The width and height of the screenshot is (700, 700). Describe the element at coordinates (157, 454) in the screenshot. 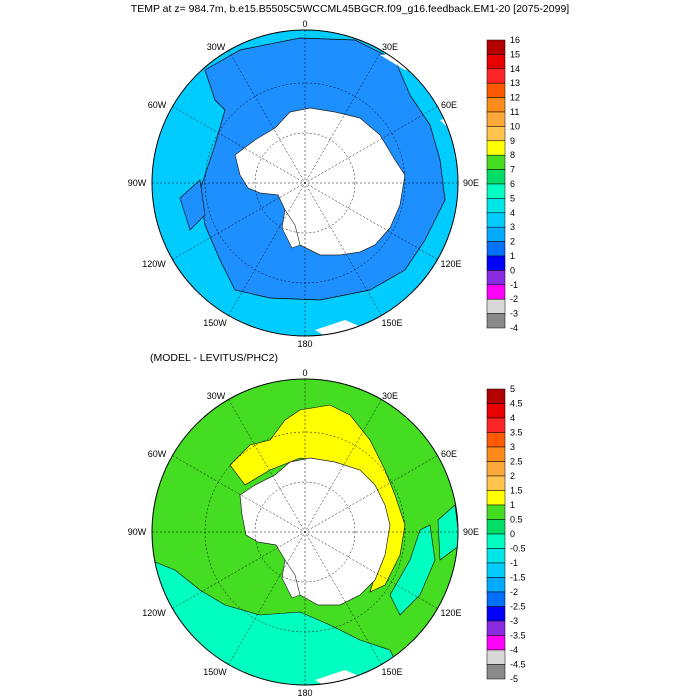

I see `bottom-lon-label: 60W` at that location.